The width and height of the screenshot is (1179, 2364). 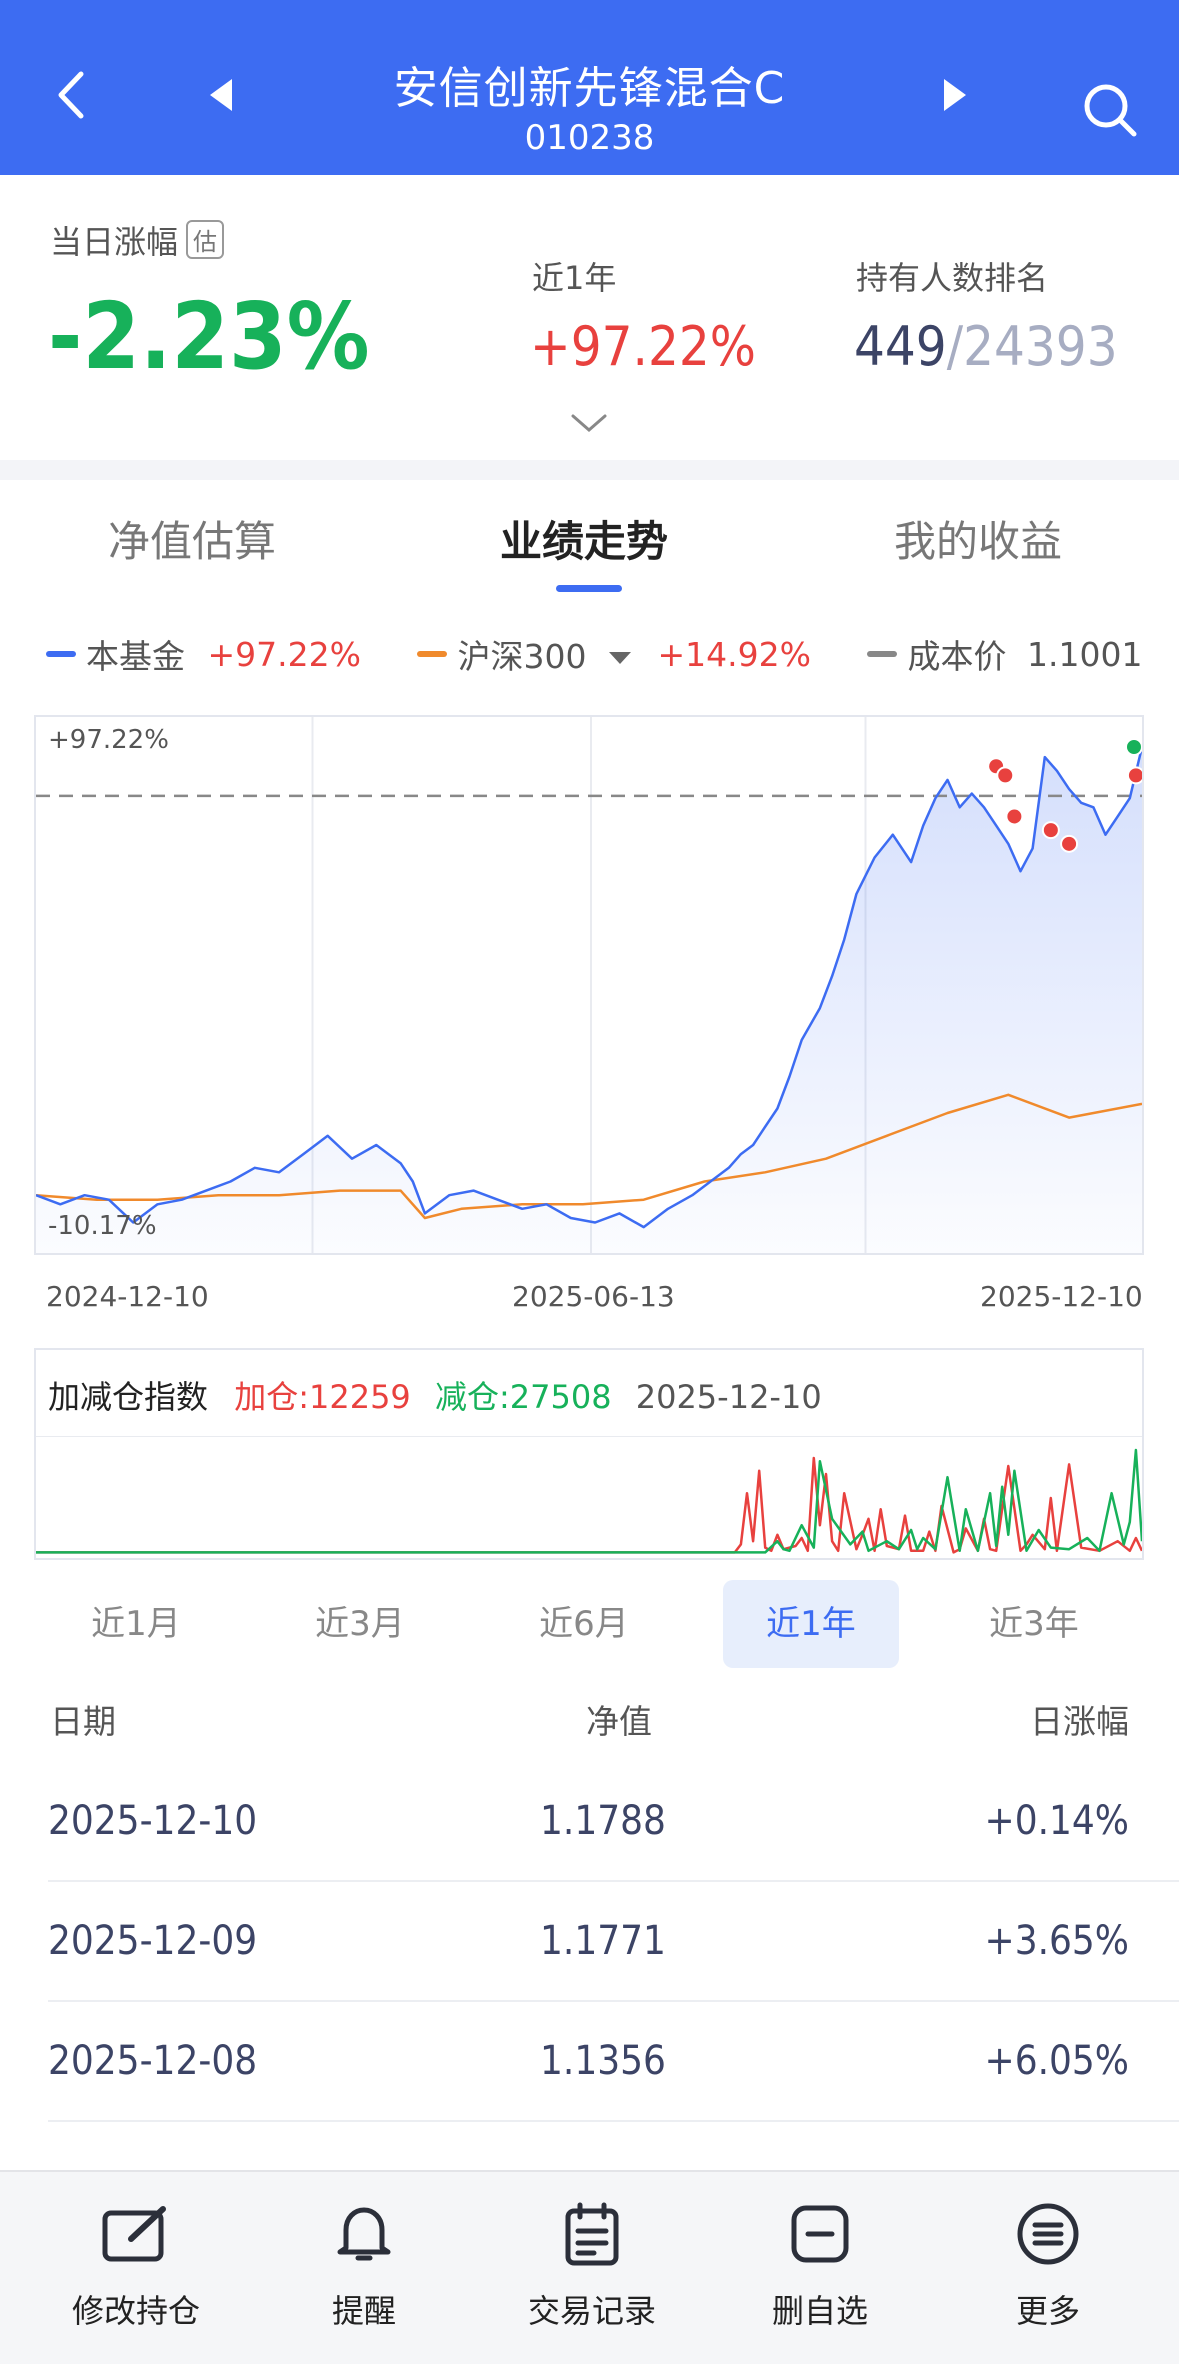 I want to click on period-selector: 近1月 近3月 近6月 近1年 近3年, so click(x=589, y=1625).